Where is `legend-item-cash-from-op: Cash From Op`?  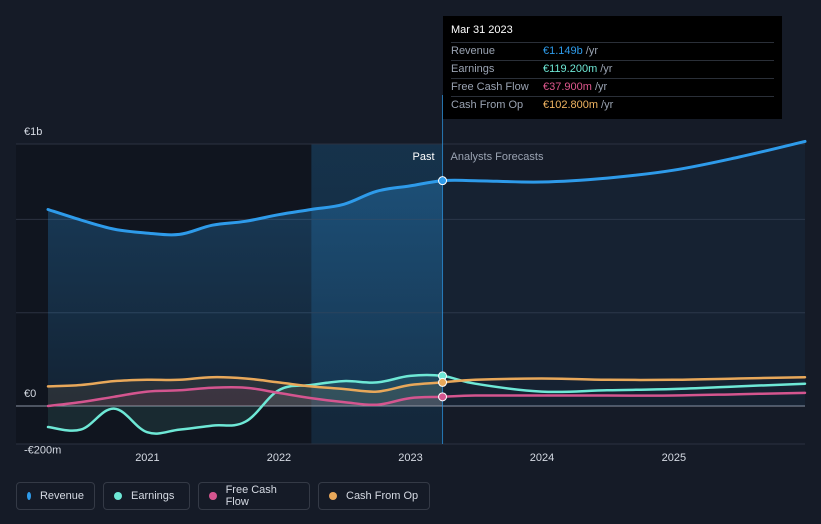
legend-item-cash-from-op: Cash From Op is located at coordinates (374, 496).